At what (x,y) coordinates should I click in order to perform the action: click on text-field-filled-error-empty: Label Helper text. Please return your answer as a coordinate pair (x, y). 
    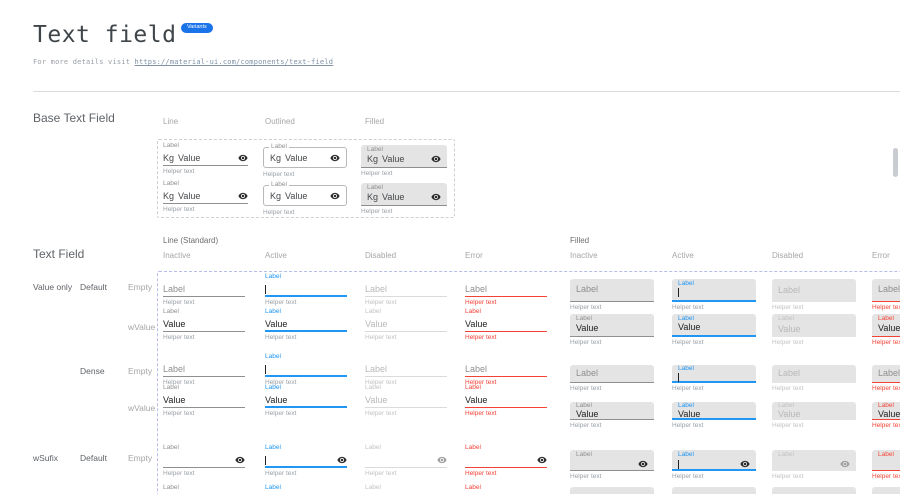
    Looking at the image, I should click on (886, 295).